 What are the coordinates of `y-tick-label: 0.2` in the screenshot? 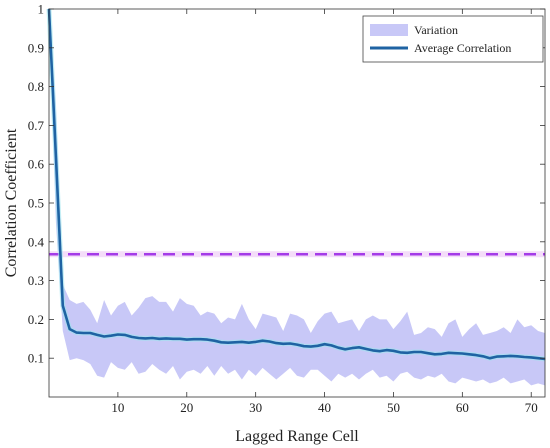 It's located at (36, 319).